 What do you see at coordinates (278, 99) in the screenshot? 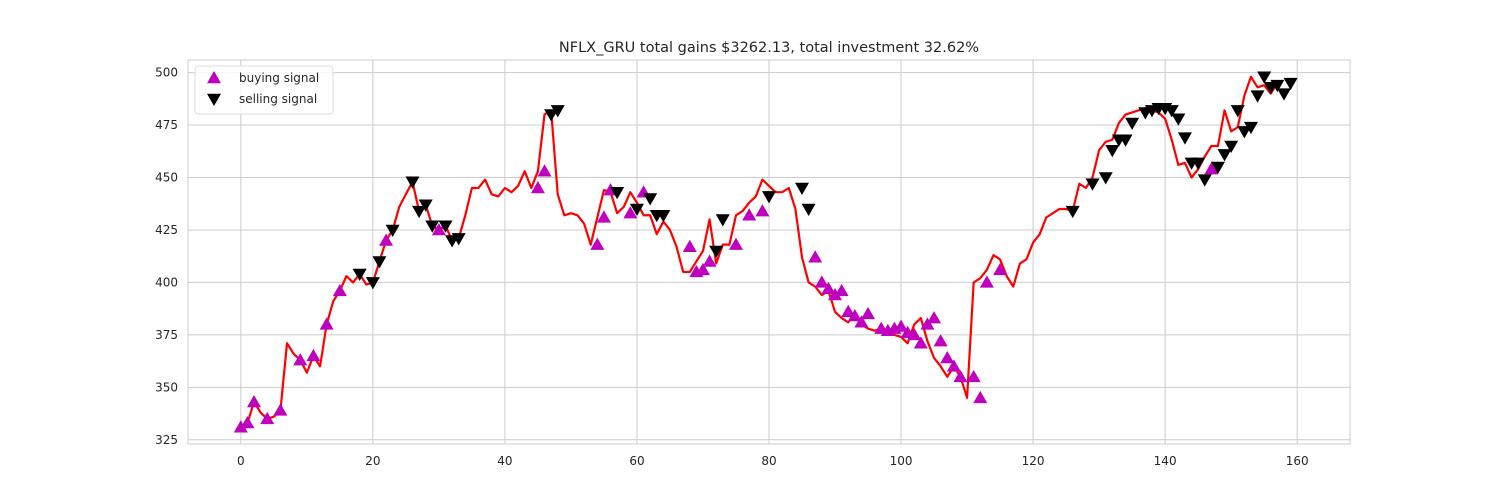
I see `legend-label-selling: selling signal` at bounding box center [278, 99].